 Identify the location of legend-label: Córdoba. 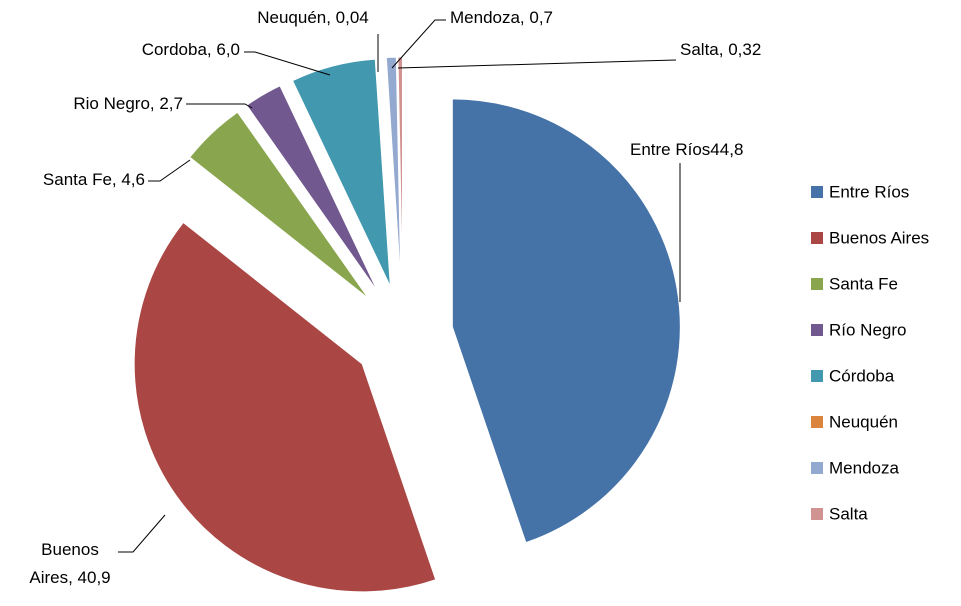
(862, 375).